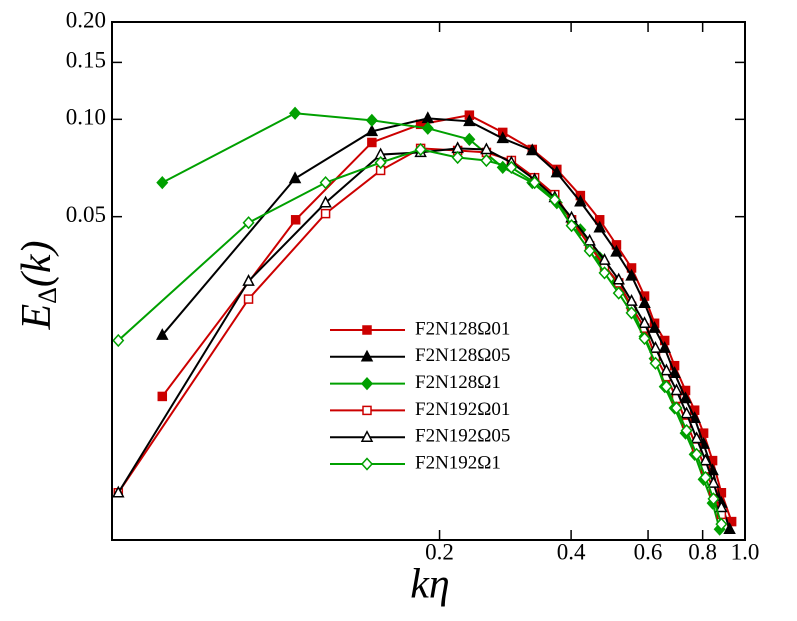 This screenshot has width=797, height=621. Describe the element at coordinates (86, 117) in the screenshot. I see `y-tick-label: 0.10` at that location.